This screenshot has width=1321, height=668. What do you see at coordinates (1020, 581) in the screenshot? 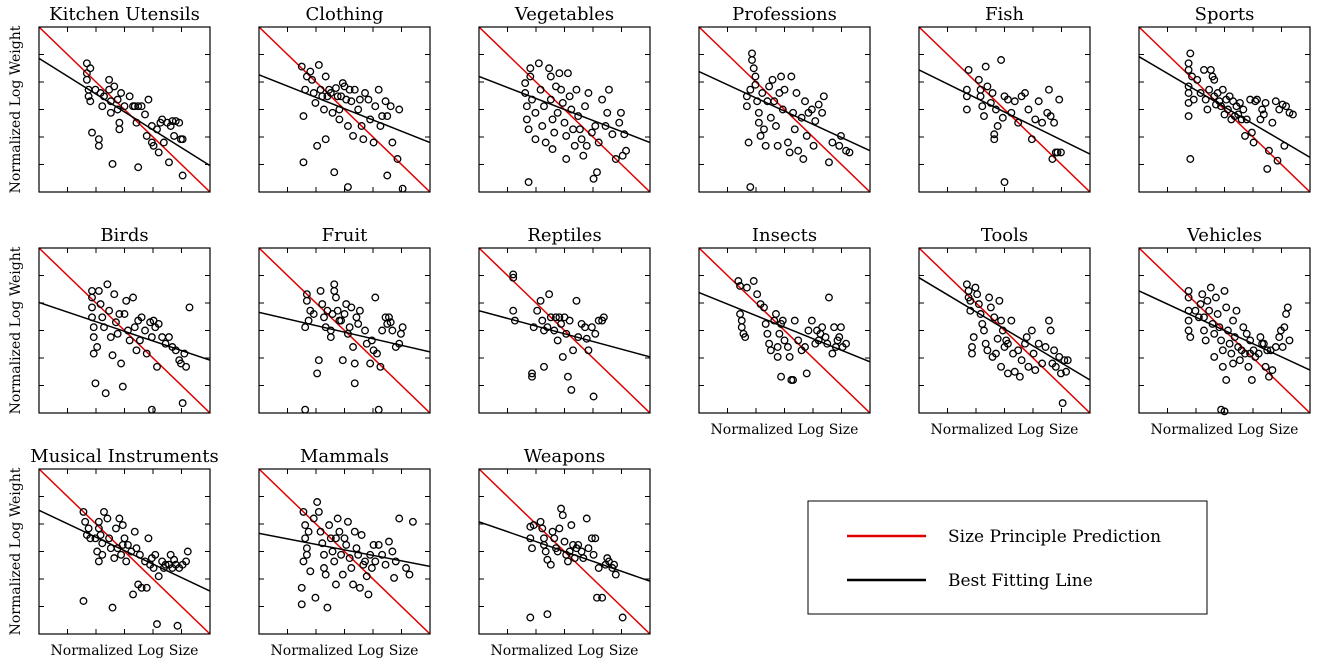
I see `legend-label-fit: Best Fitting Line` at bounding box center [1020, 581].